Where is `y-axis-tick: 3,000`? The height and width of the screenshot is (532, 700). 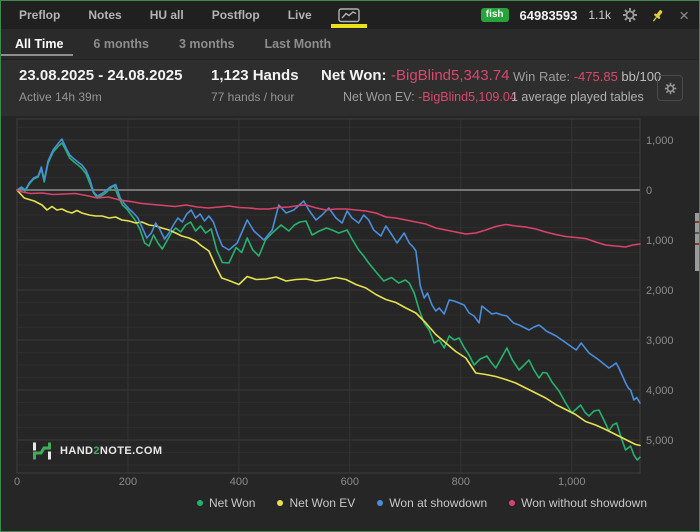
y-axis-tick: 3,000 is located at coordinates (660, 341).